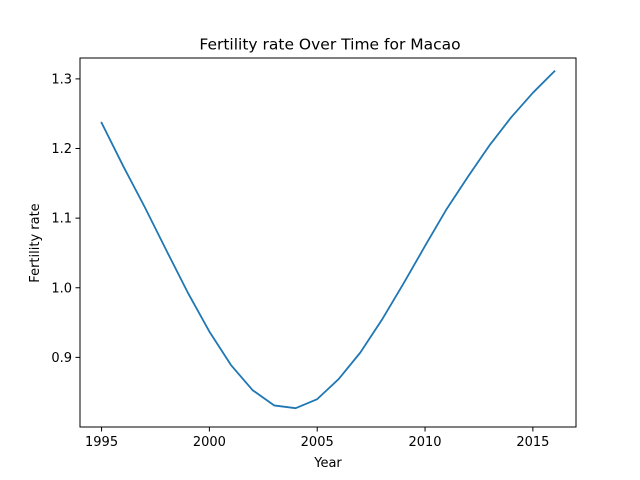 Image resolution: width=640 pixels, height=480 pixels. What do you see at coordinates (61, 288) in the screenshot?
I see `y-tick-label: 1.0` at bounding box center [61, 288].